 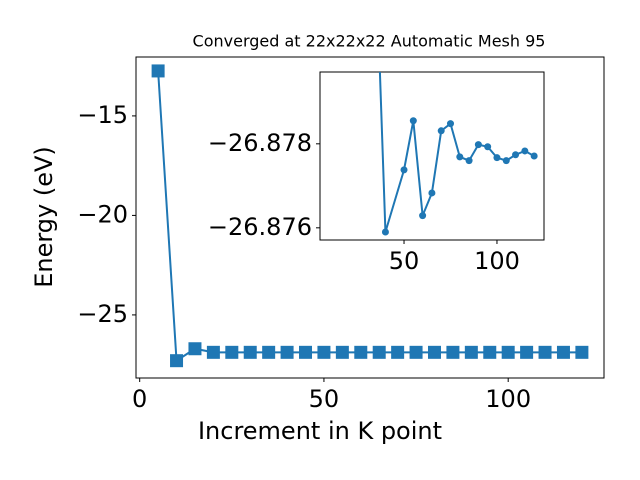 I want to click on y-tick-label: −26.876, so click(x=260, y=227).